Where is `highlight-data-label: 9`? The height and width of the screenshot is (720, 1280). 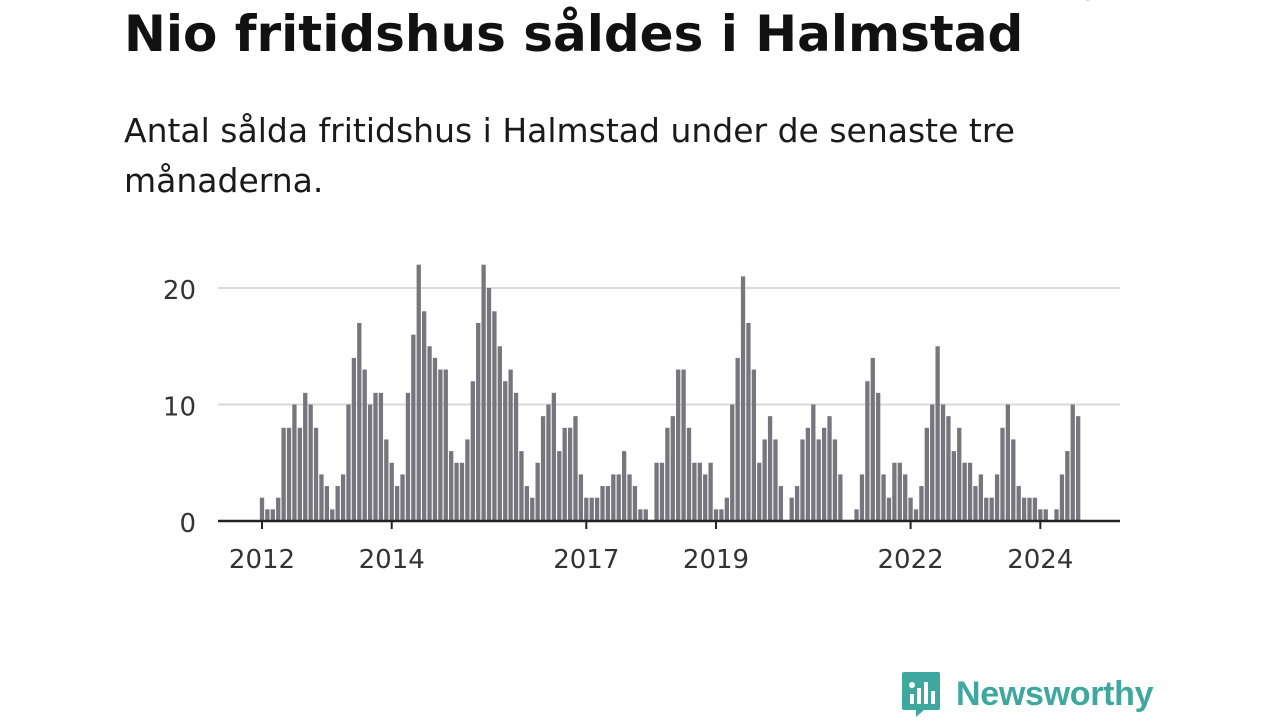
highlight-data-label: 9 is located at coordinates (1089, 3).